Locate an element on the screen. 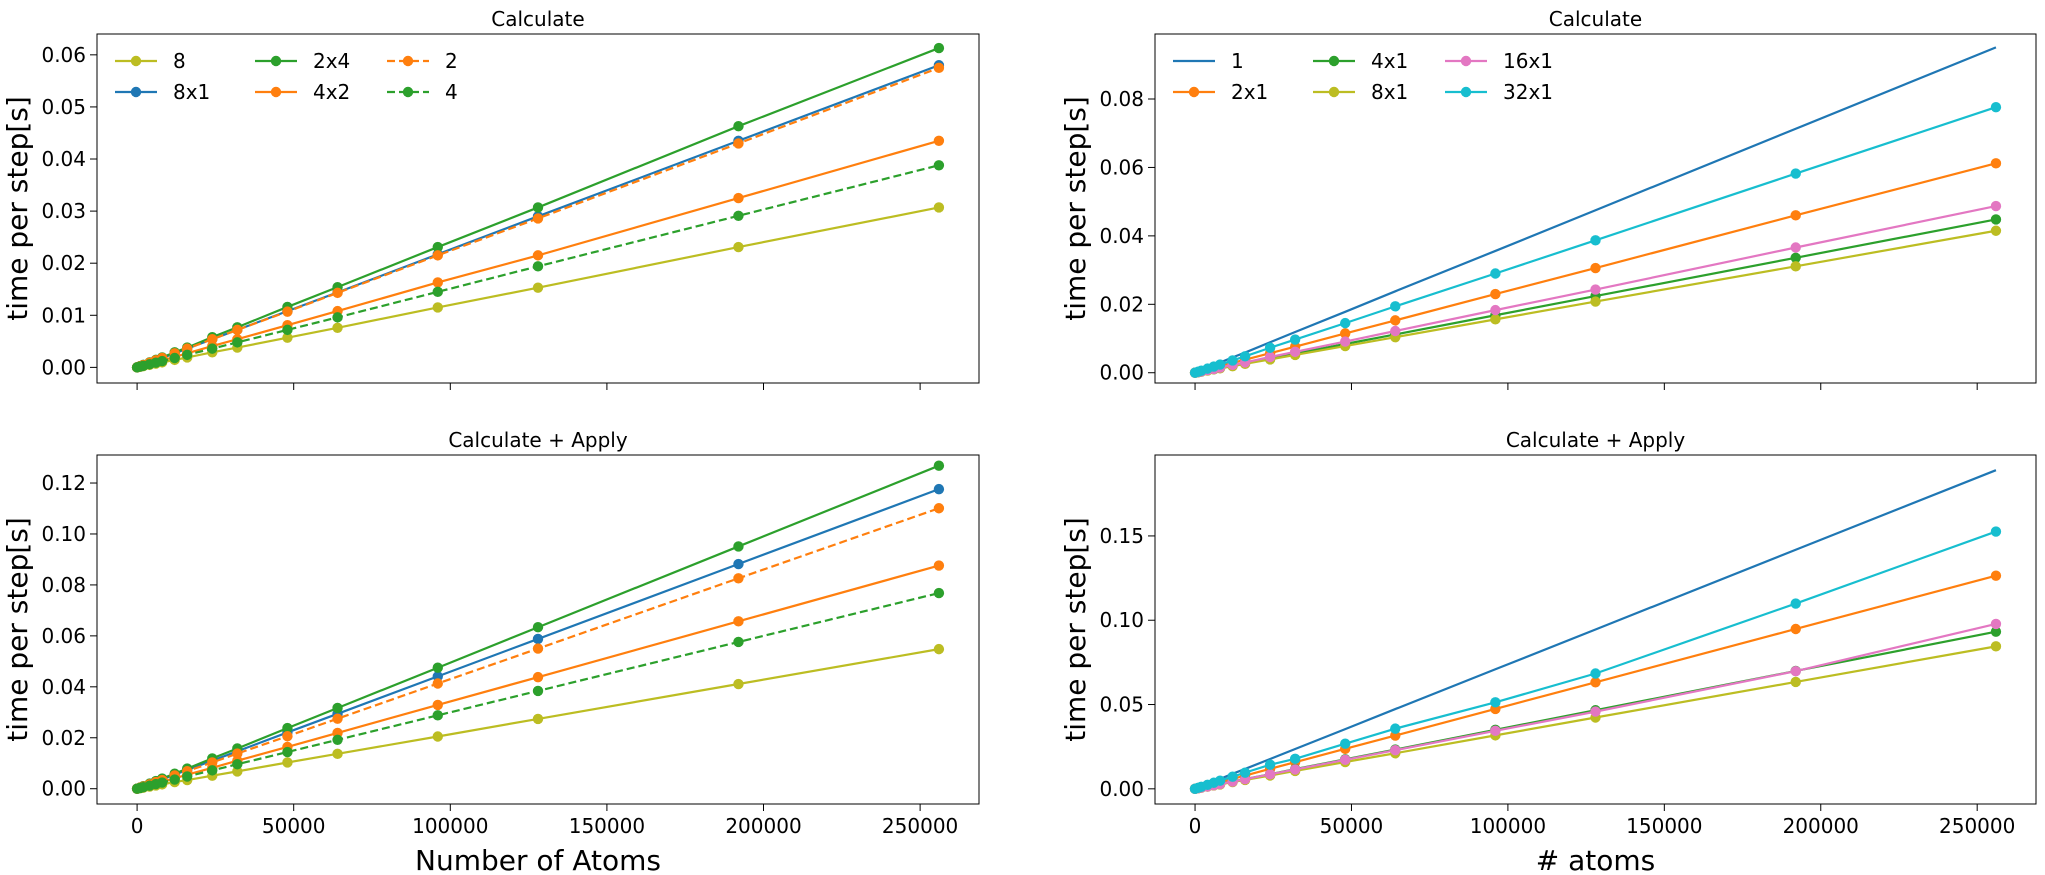 This screenshot has width=2045, height=875. series-line is located at coordinates (1595, 210).